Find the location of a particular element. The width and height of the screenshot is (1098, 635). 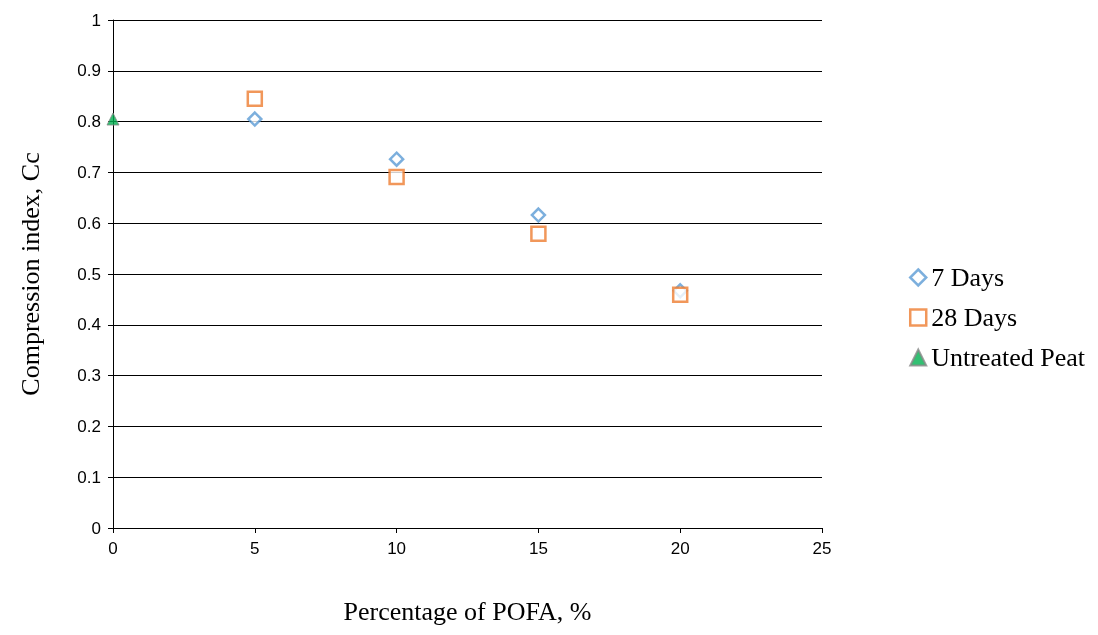

y-axis-title: Compression index, Cc is located at coordinates (30, 274).